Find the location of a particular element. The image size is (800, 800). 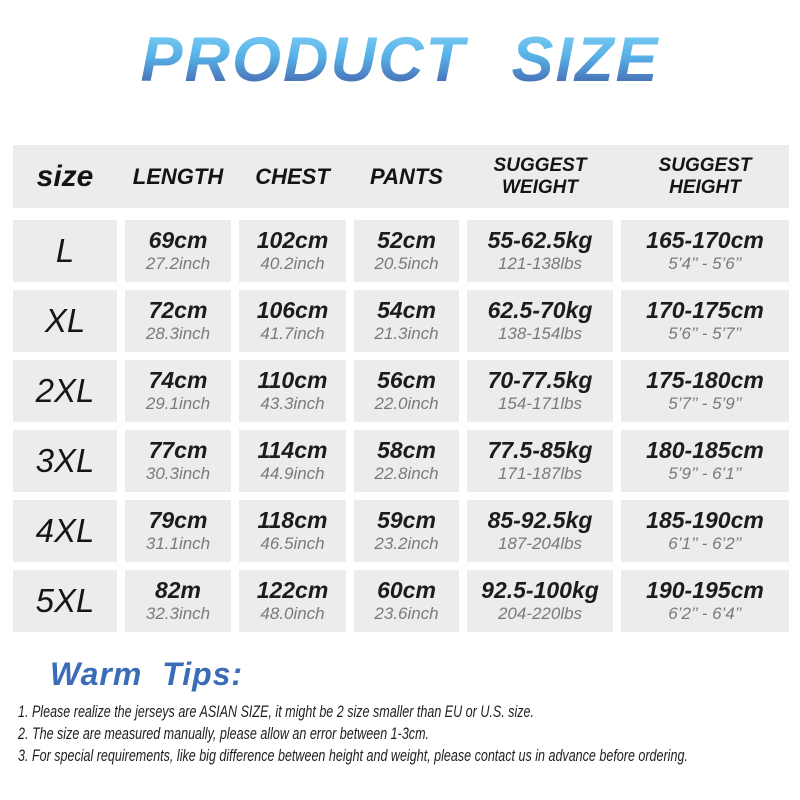

weight-cell: 55-62.5kg 121-138lbs is located at coordinates (540, 251).